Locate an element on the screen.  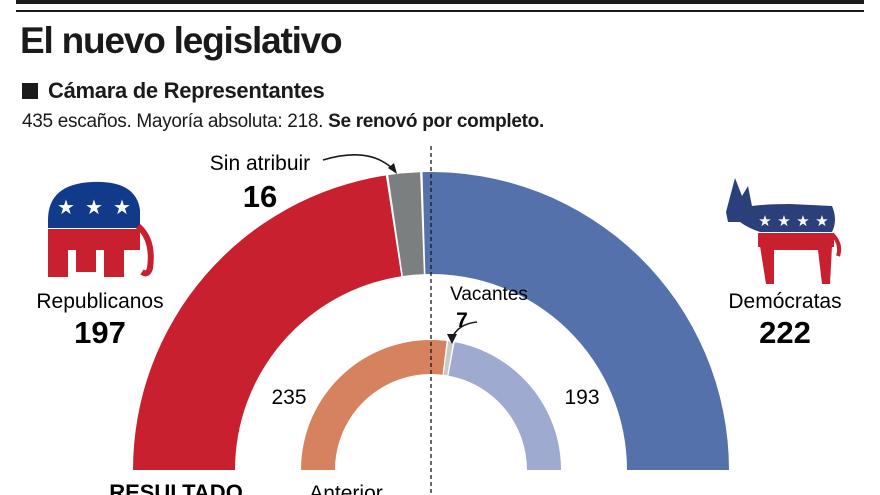
donkey-icon: ★ ★ ★ ★ is located at coordinates (784, 231).